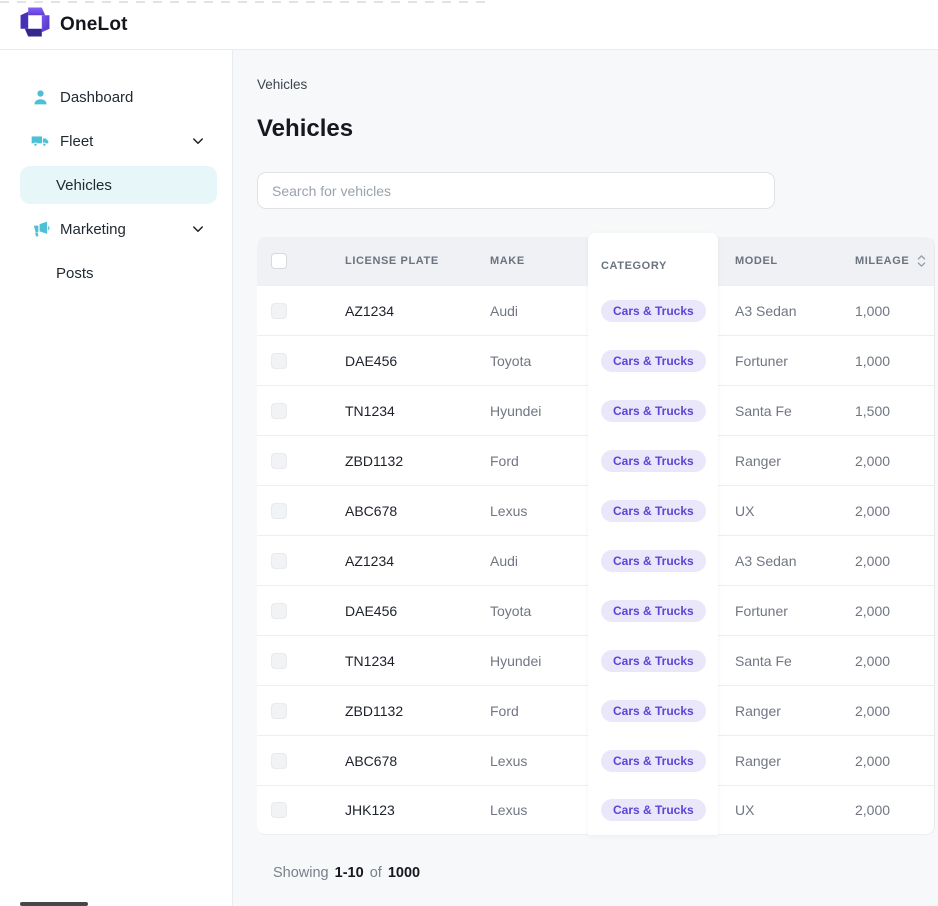 The height and width of the screenshot is (906, 938). I want to click on column-header-mileage: MILEAGE, so click(894, 261).